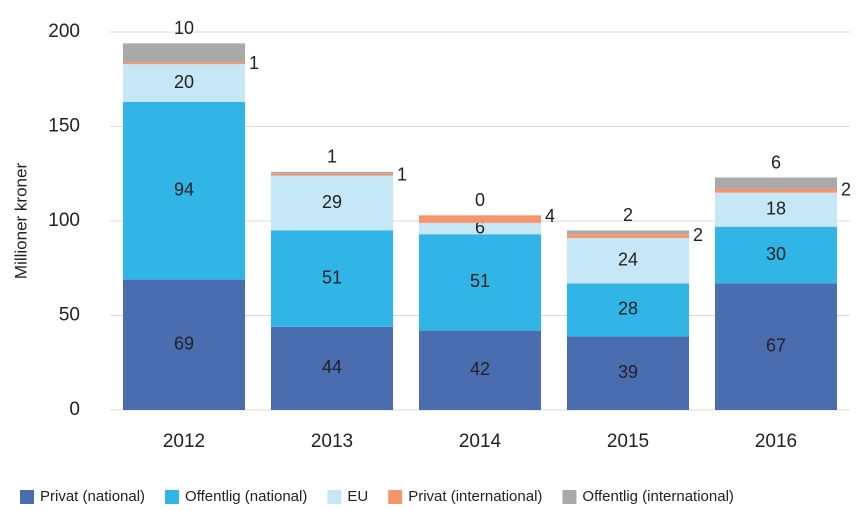 The image size is (860, 511). I want to click on y-tick-label: 200, so click(64, 31).